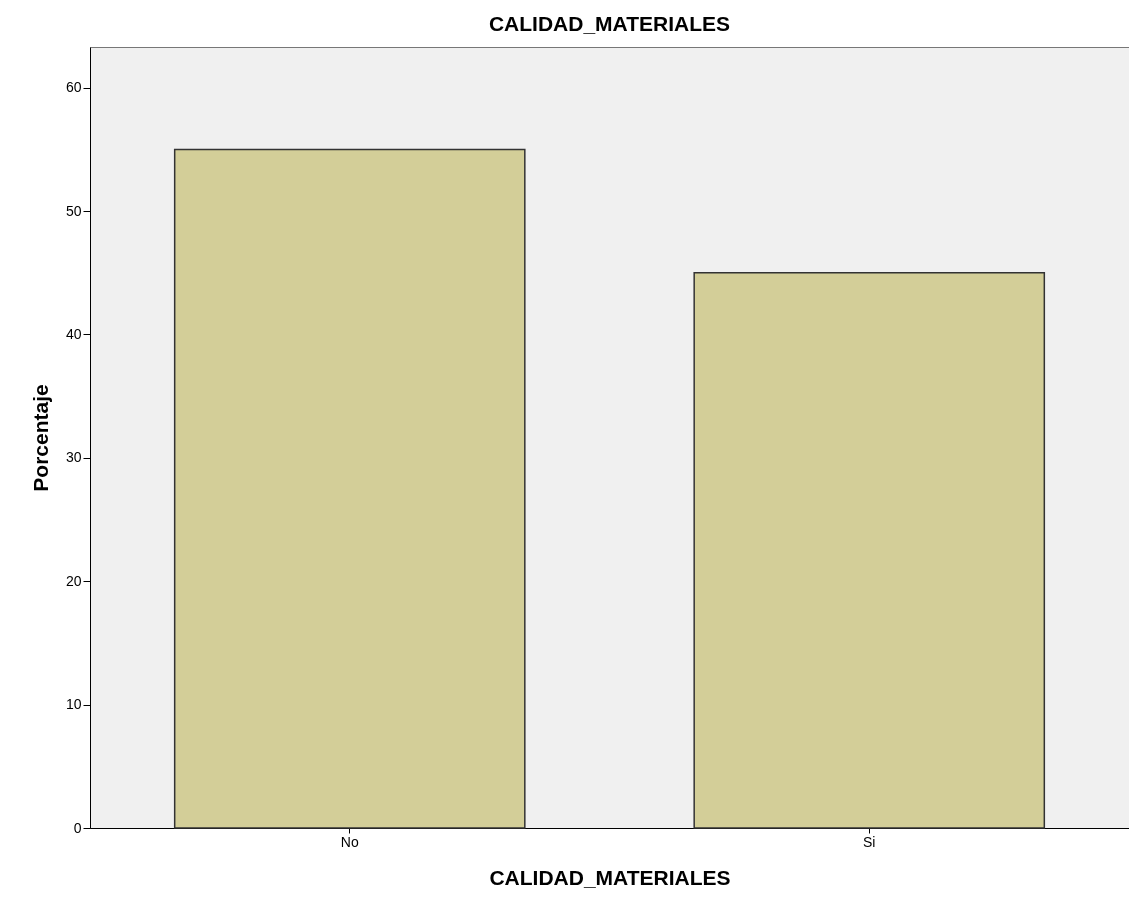 Image resolution: width=1129 pixels, height=920 pixels. What do you see at coordinates (40, 438) in the screenshot?
I see `y-axis-title: Porcentaje` at bounding box center [40, 438].